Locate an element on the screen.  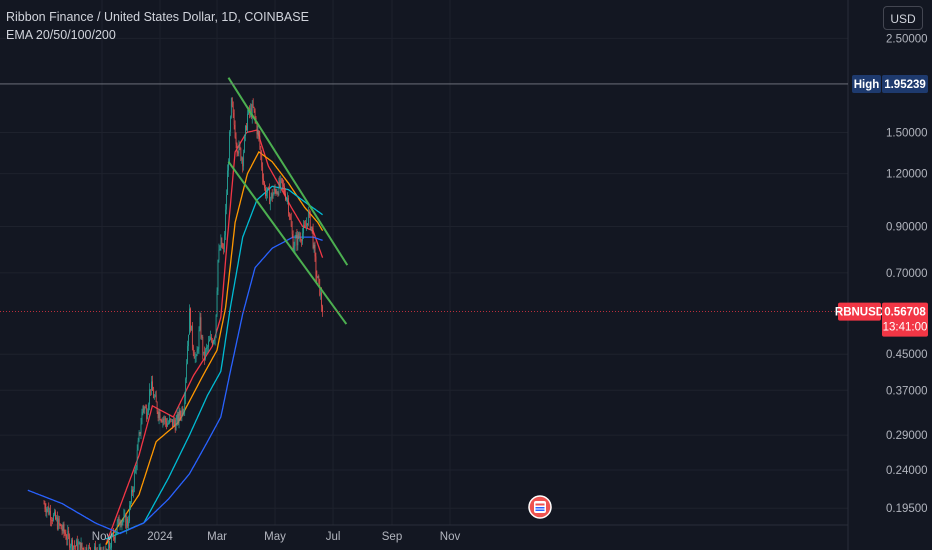
high-value-box is located at coordinates (905, 83).